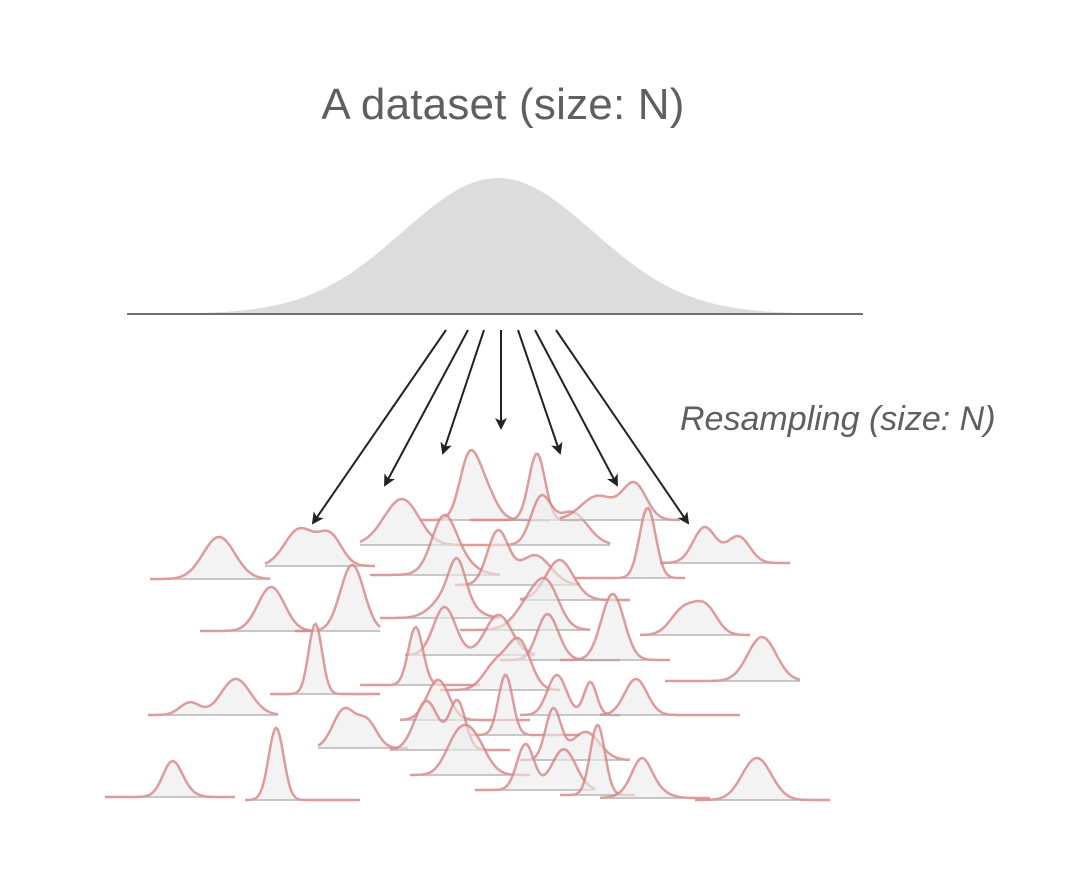 The height and width of the screenshot is (888, 1084). Describe the element at coordinates (838, 419) in the screenshot. I see `resampling-label: Resampling (size: N)` at that location.